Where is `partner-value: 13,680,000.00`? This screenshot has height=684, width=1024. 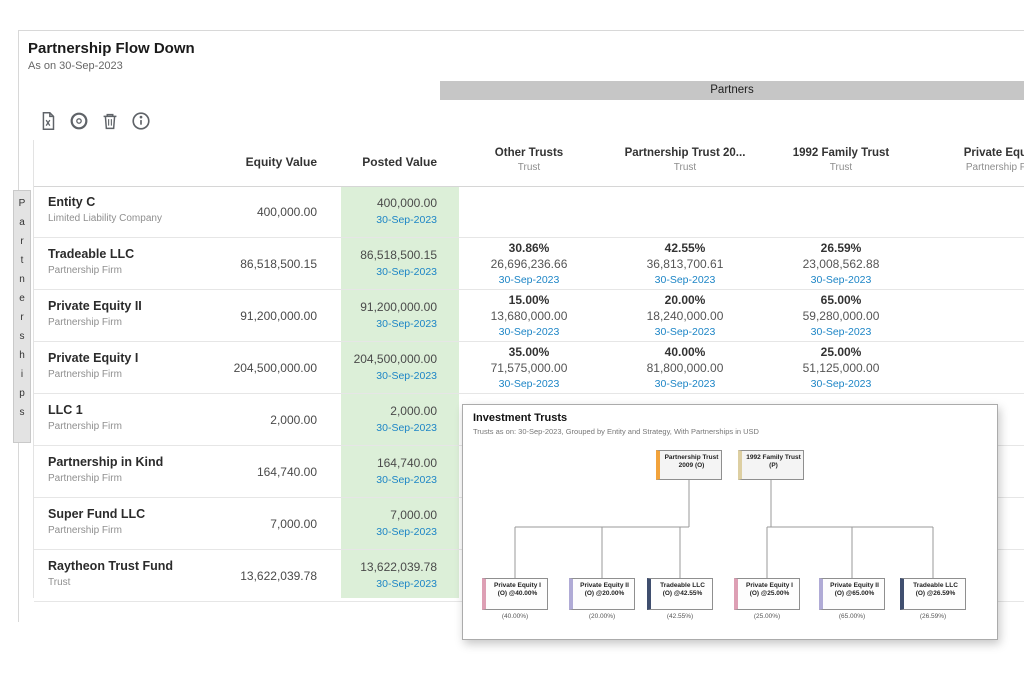 partner-value: 13,680,000.00 is located at coordinates (529, 316).